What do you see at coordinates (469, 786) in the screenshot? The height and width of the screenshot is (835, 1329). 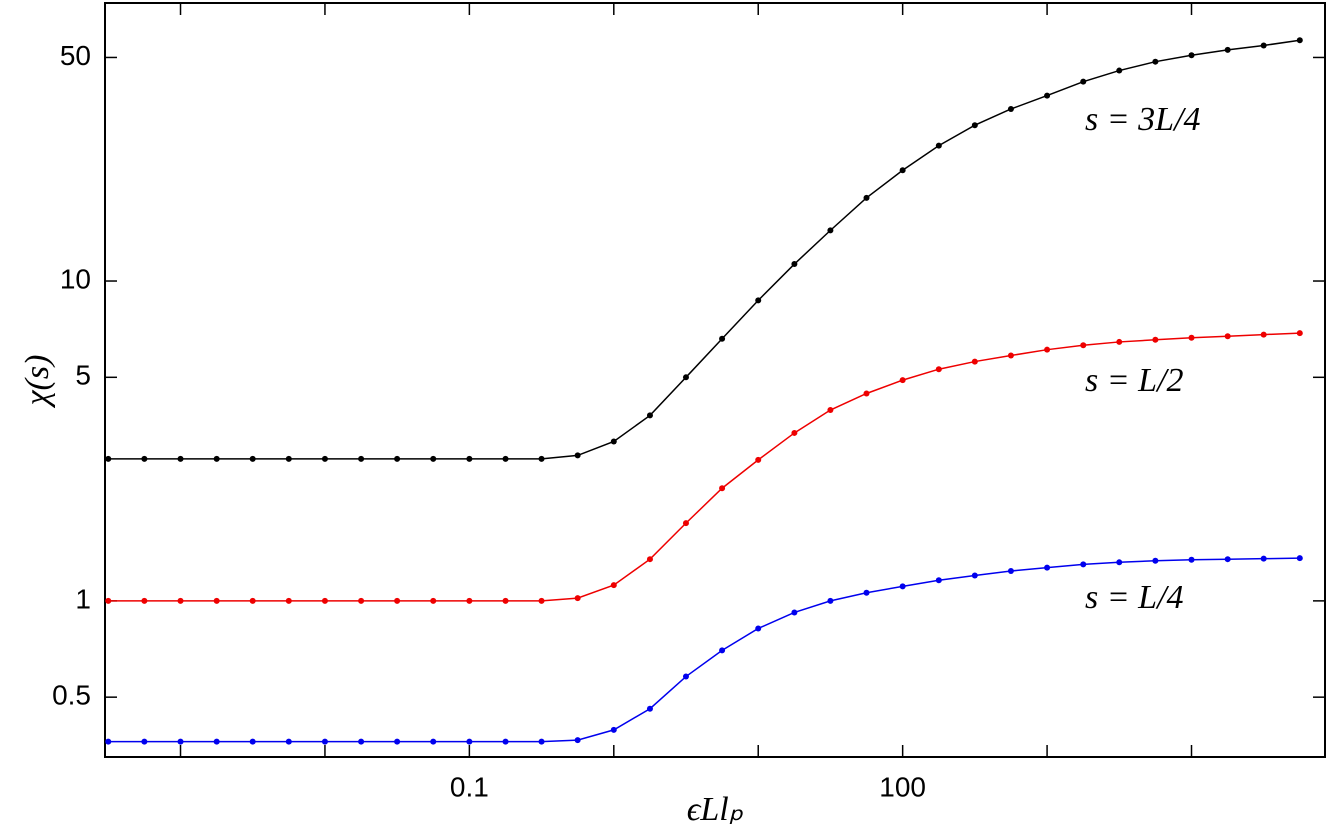 I see `x-tick-label: 0.1` at bounding box center [469, 786].